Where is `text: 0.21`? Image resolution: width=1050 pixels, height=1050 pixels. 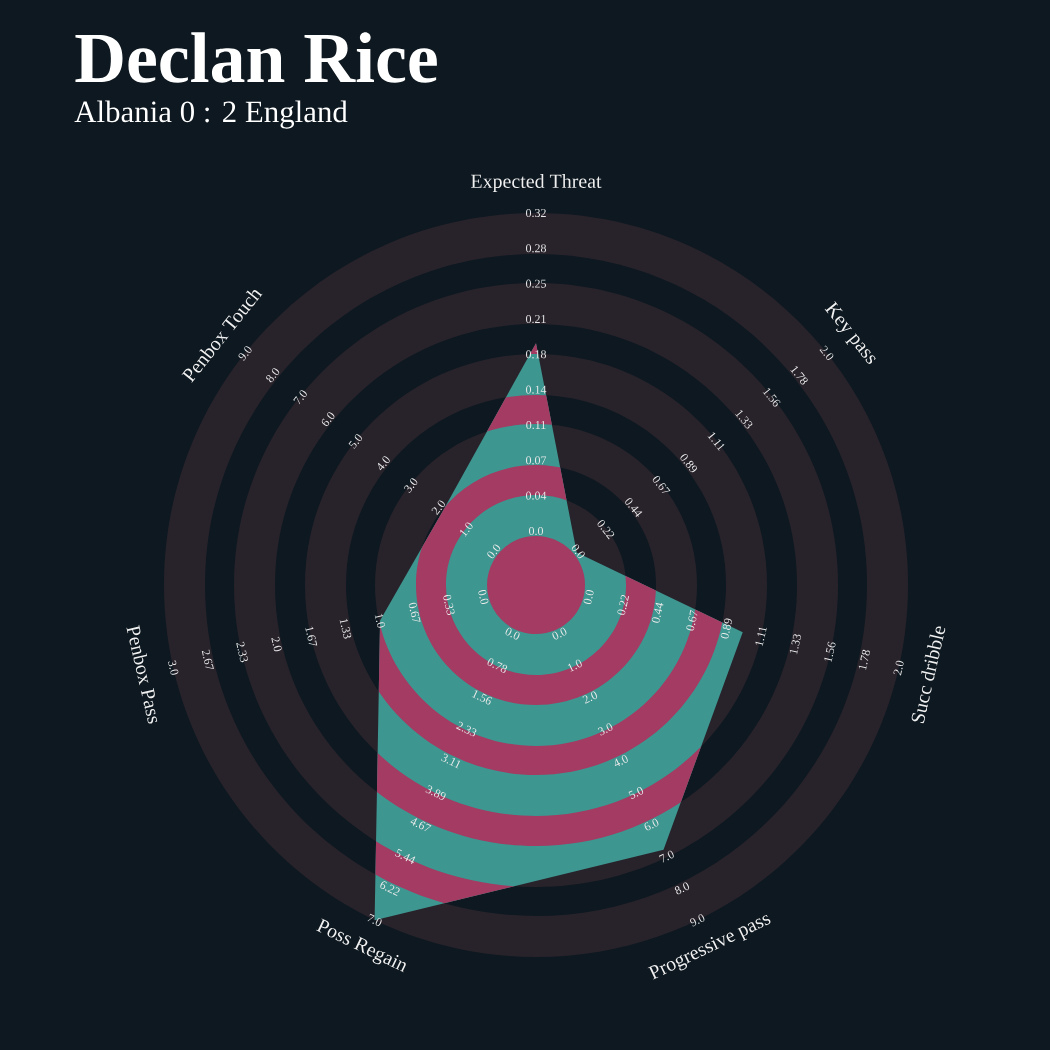
text: 0.21 is located at coordinates (536, 319).